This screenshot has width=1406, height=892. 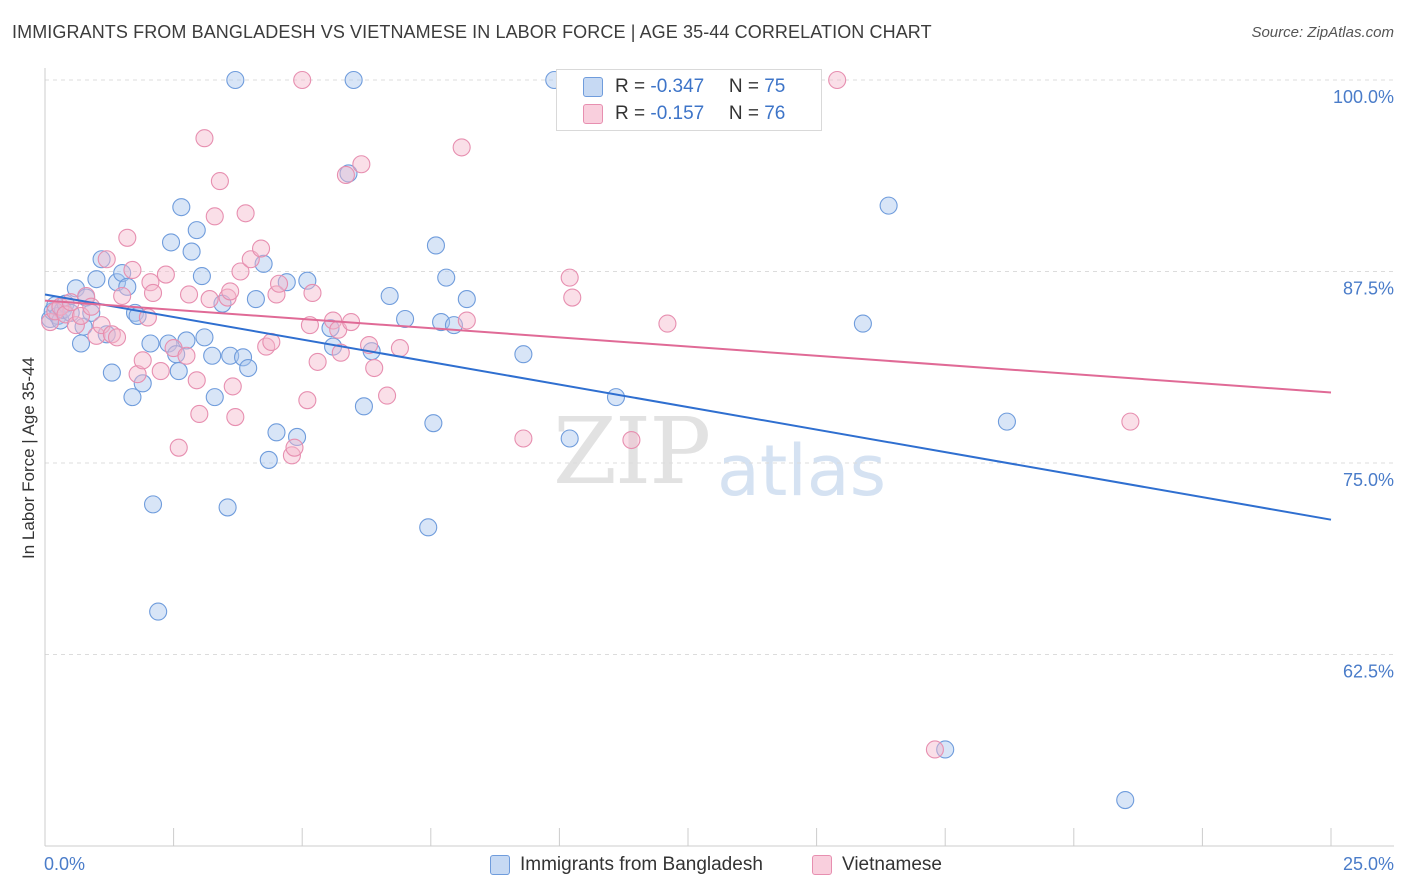 What do you see at coordinates (688, 346) in the screenshot?
I see `vietnamese-trend-line` at bounding box center [688, 346].